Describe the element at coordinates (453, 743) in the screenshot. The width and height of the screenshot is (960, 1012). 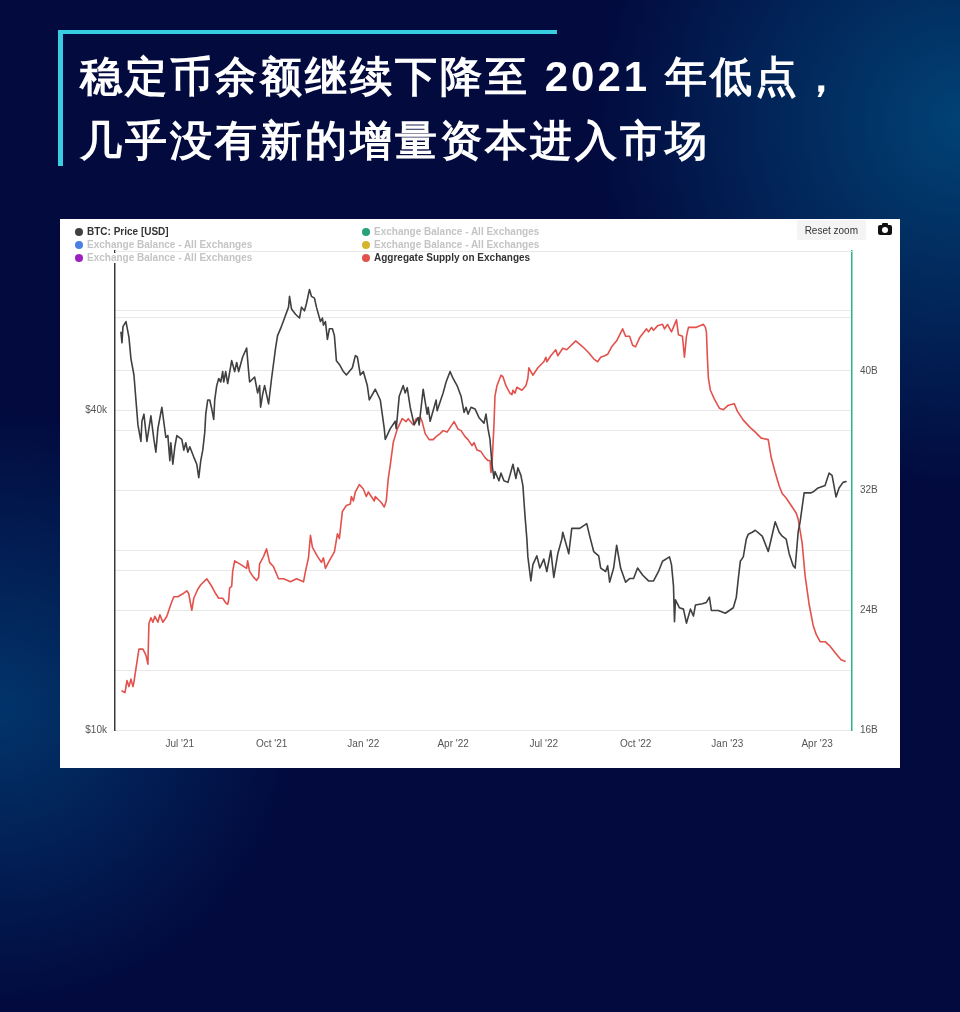
I see `x-tick-label: Apr '22` at that location.